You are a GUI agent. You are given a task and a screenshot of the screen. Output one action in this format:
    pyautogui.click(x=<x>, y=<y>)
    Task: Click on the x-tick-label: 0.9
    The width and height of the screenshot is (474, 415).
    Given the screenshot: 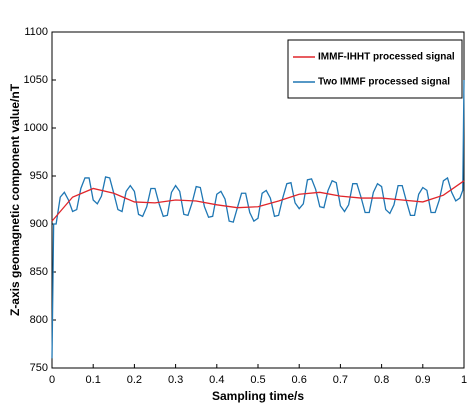 What is the action you would take?
    pyautogui.click(x=422, y=380)
    